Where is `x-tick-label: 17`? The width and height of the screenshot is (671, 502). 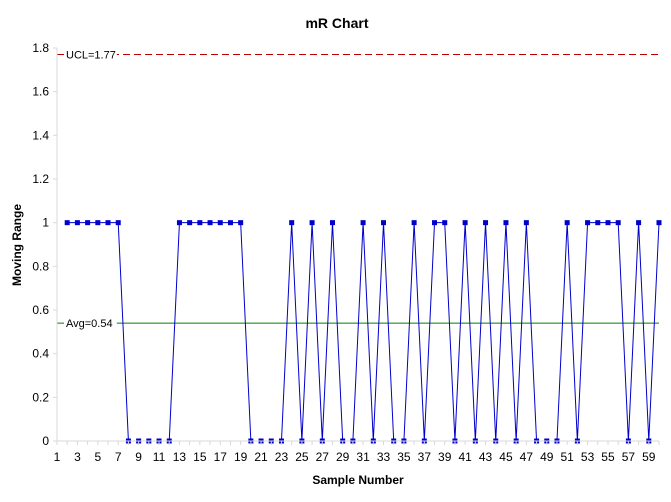
x-tick-label: 17 is located at coordinates (221, 457).